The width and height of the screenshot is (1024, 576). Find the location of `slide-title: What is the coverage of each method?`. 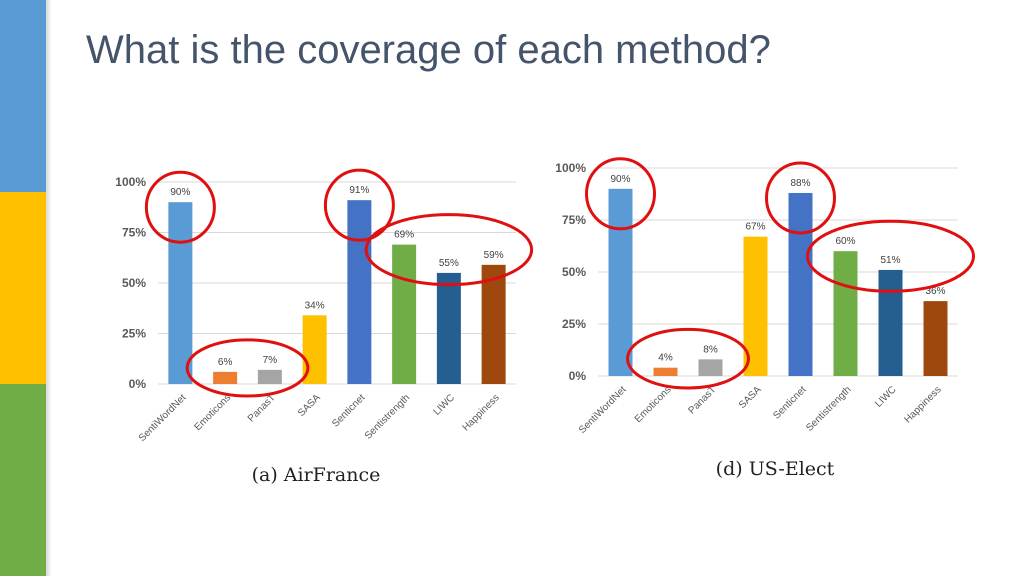

slide-title: What is the coverage of each method? is located at coordinates (428, 50).